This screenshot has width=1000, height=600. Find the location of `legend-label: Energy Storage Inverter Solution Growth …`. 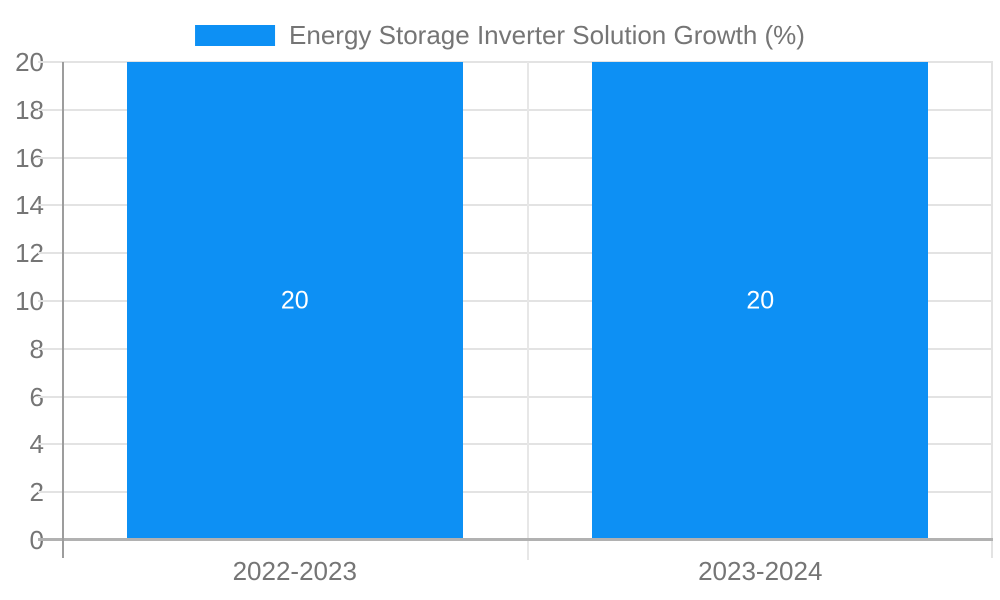

legend-label: Energy Storage Inverter Solution Growth … is located at coordinates (547, 35).